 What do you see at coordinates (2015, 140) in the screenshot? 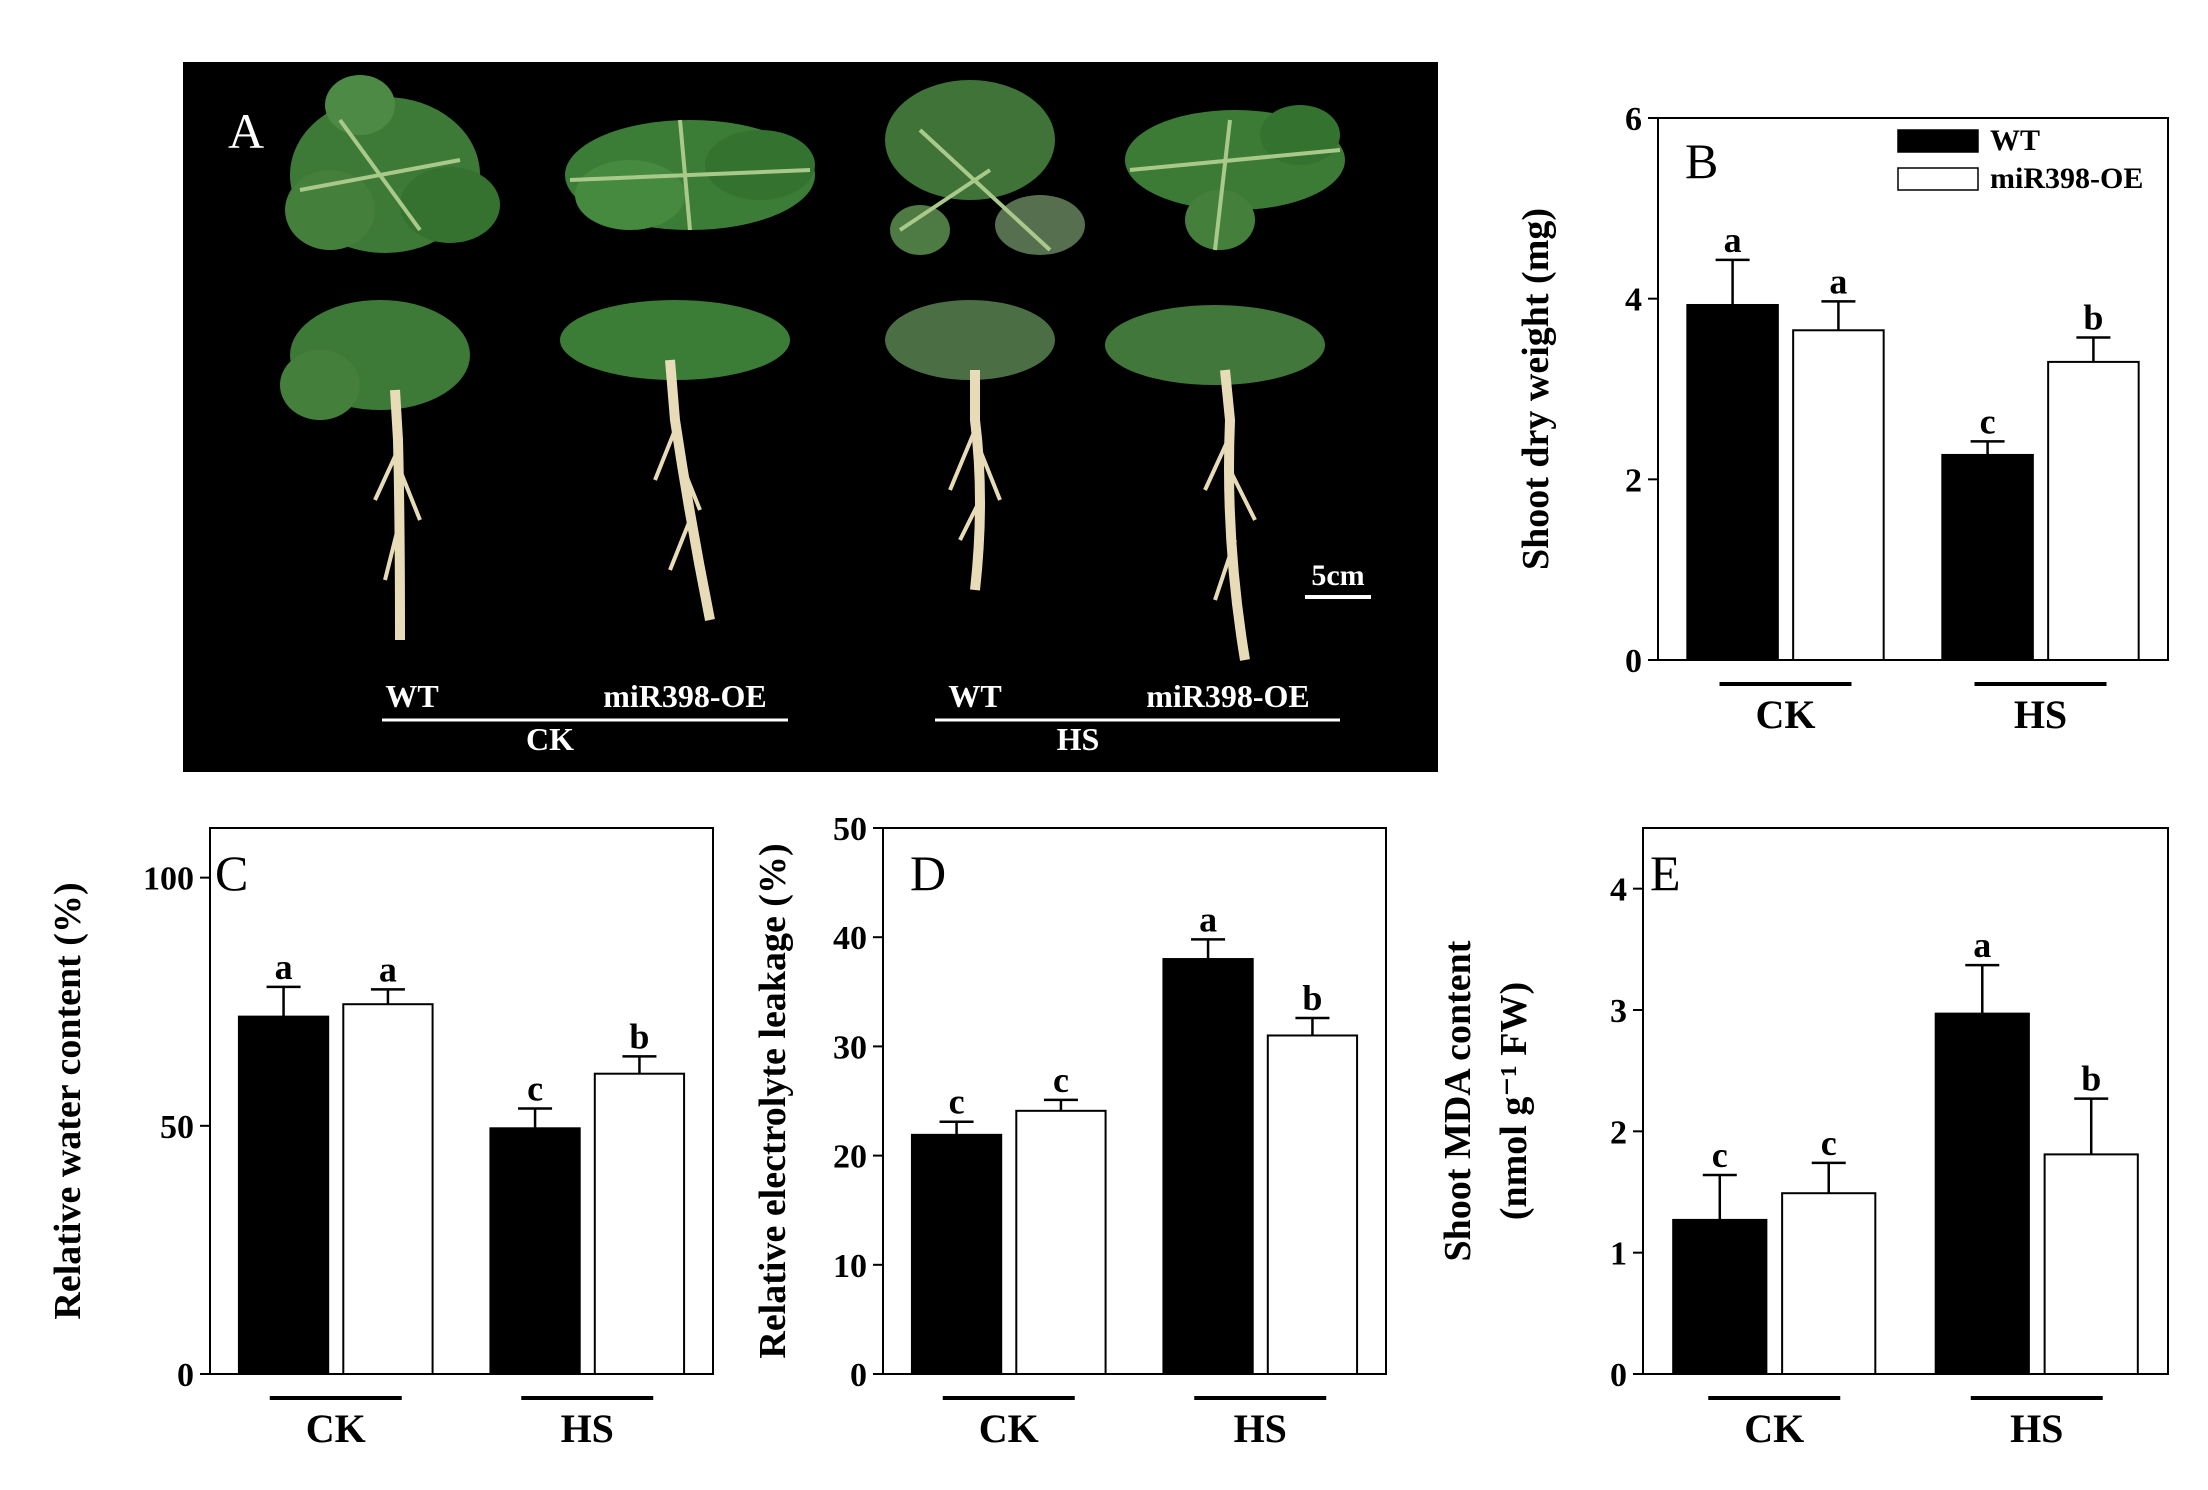
I see `legend-label: WT` at bounding box center [2015, 140].